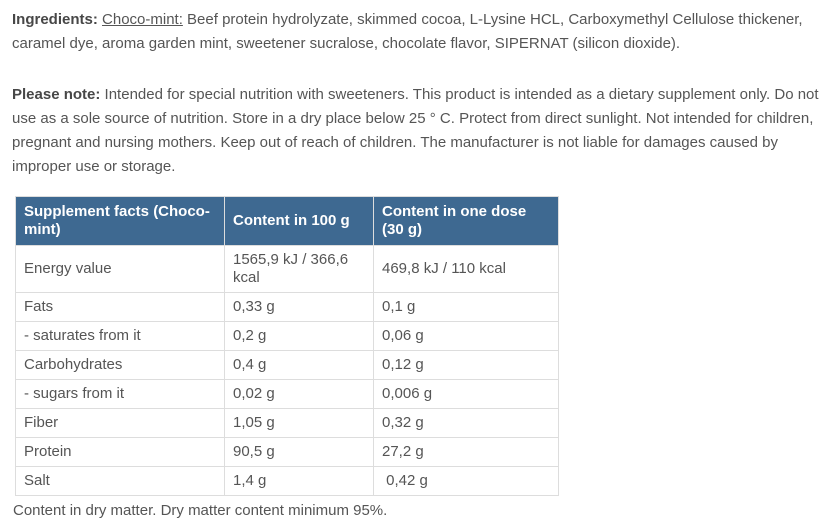 This screenshot has width=838, height=521. What do you see at coordinates (120, 481) in the screenshot?
I see `nutrient-name-cell: Salt` at bounding box center [120, 481].